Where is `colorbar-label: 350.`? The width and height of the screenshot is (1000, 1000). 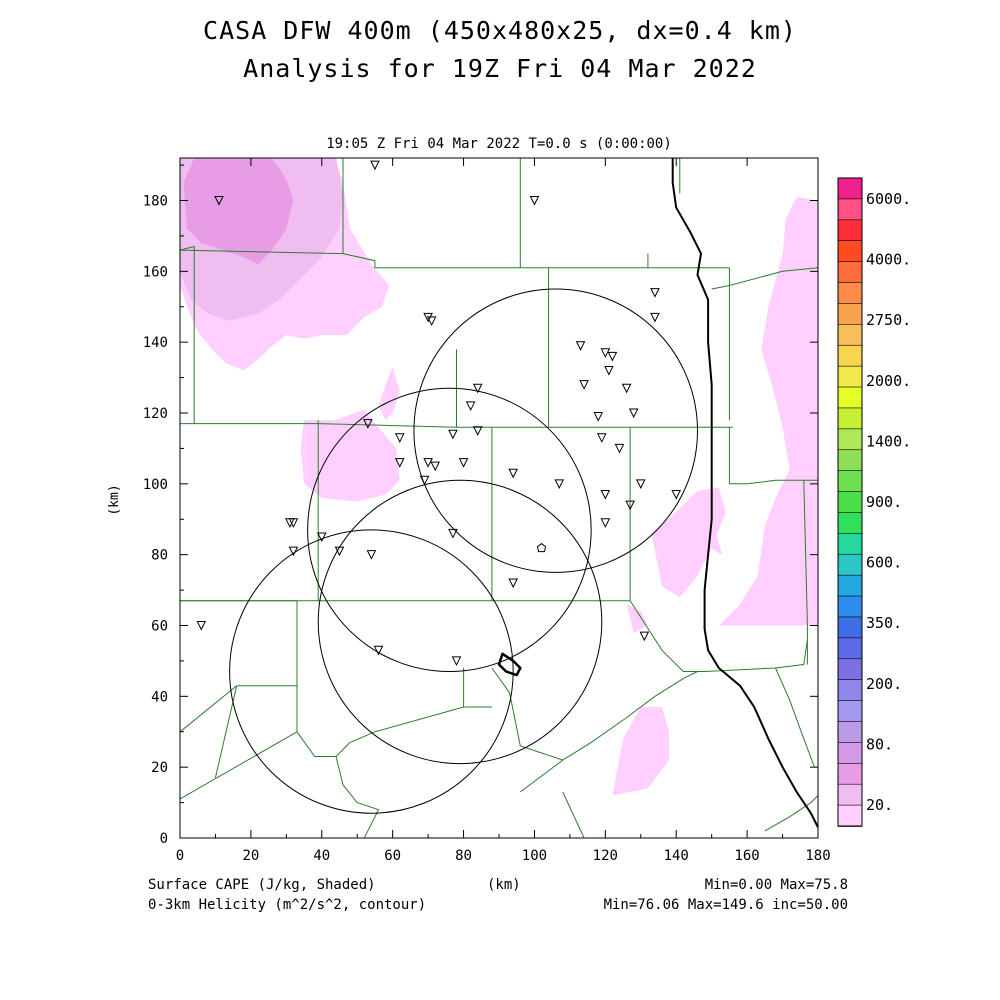 colorbar-label: 350. is located at coordinates (884, 623).